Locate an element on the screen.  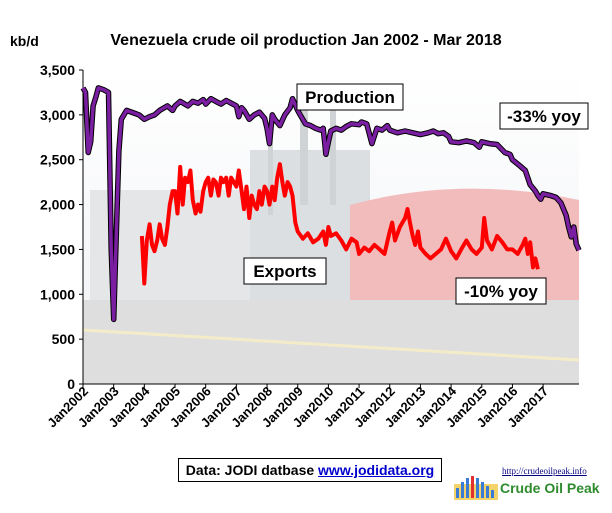
brand-url: http://crudeoilpeak.info is located at coordinates (544, 471).